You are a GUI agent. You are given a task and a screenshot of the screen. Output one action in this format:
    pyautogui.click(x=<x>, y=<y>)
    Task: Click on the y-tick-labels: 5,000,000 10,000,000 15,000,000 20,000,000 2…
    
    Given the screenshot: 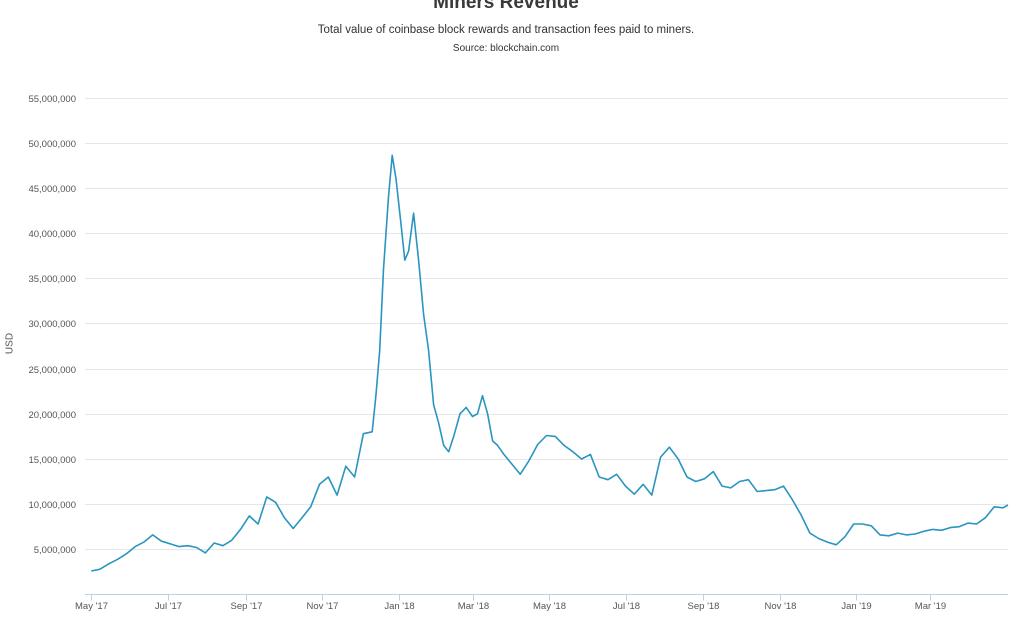 What is the action you would take?
    pyautogui.click(x=52, y=325)
    